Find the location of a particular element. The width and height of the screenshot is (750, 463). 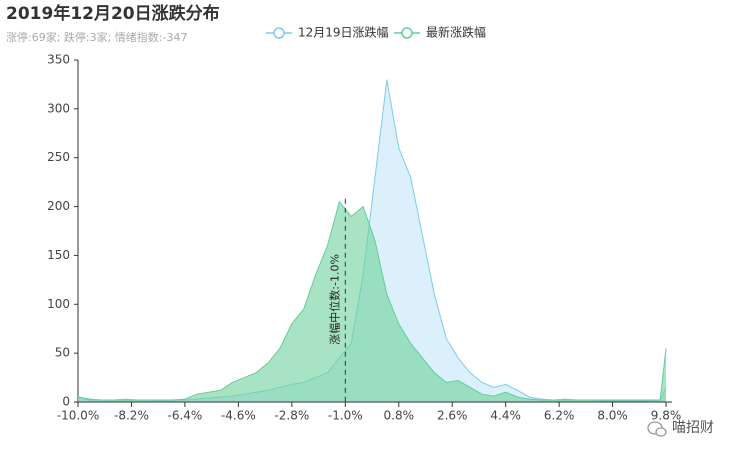

y-tick-label: 0 is located at coordinates (66, 402).